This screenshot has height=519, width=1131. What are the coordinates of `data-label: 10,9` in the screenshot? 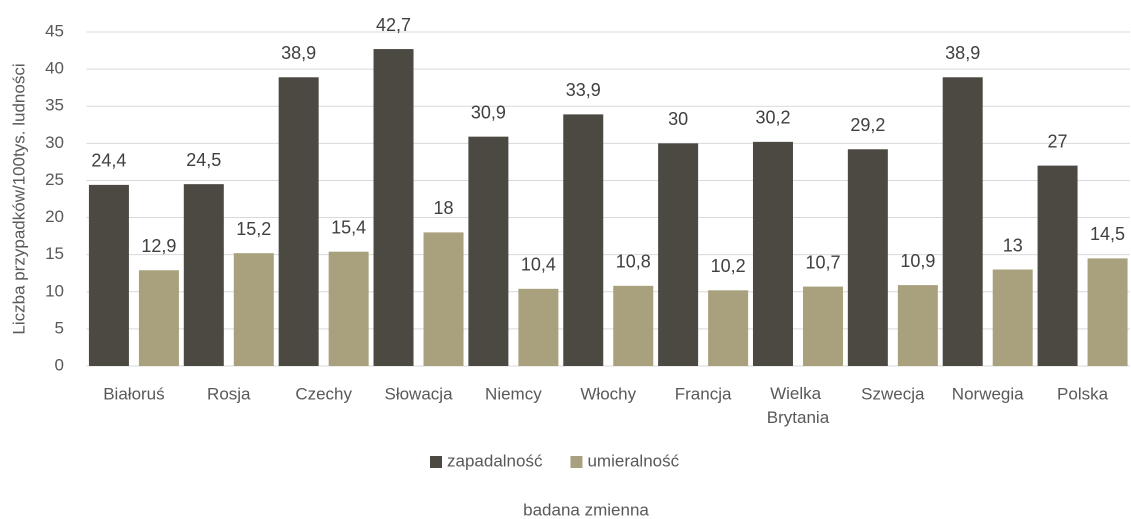 It's located at (917, 261).